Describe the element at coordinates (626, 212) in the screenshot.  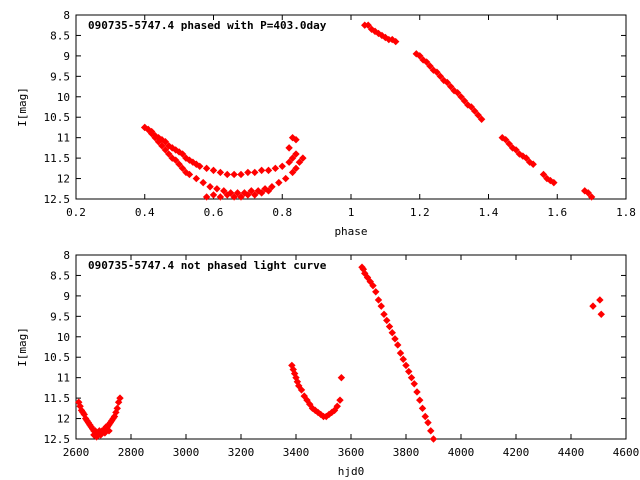
I see `x-tick-label: 1.8` at that location.